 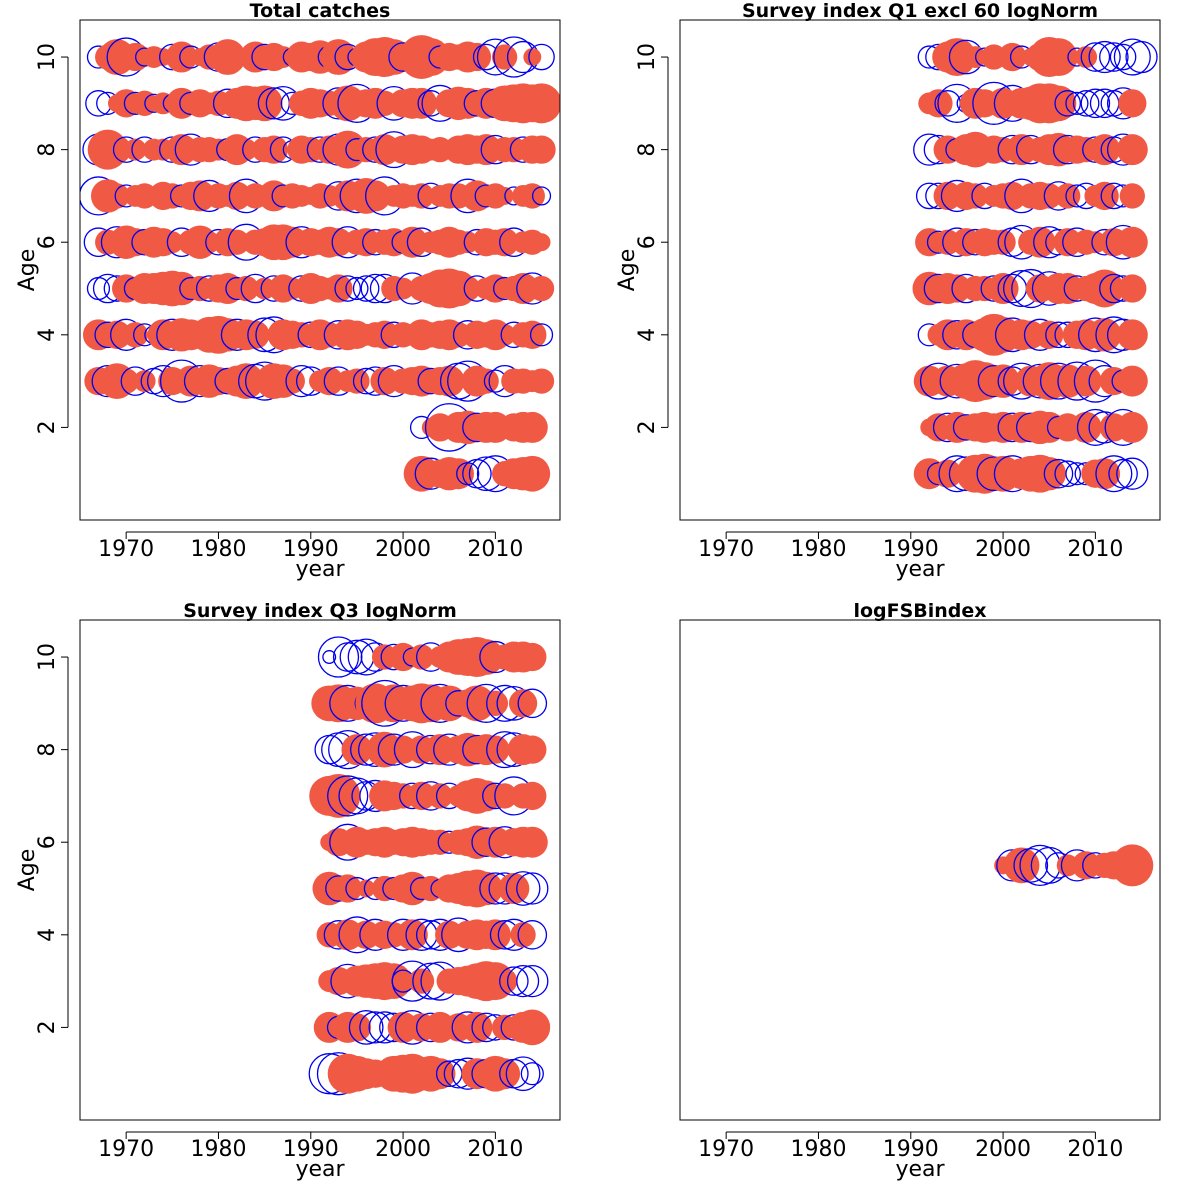 What do you see at coordinates (27, 270) in the screenshot?
I see `y-axis-label: Age` at bounding box center [27, 270].